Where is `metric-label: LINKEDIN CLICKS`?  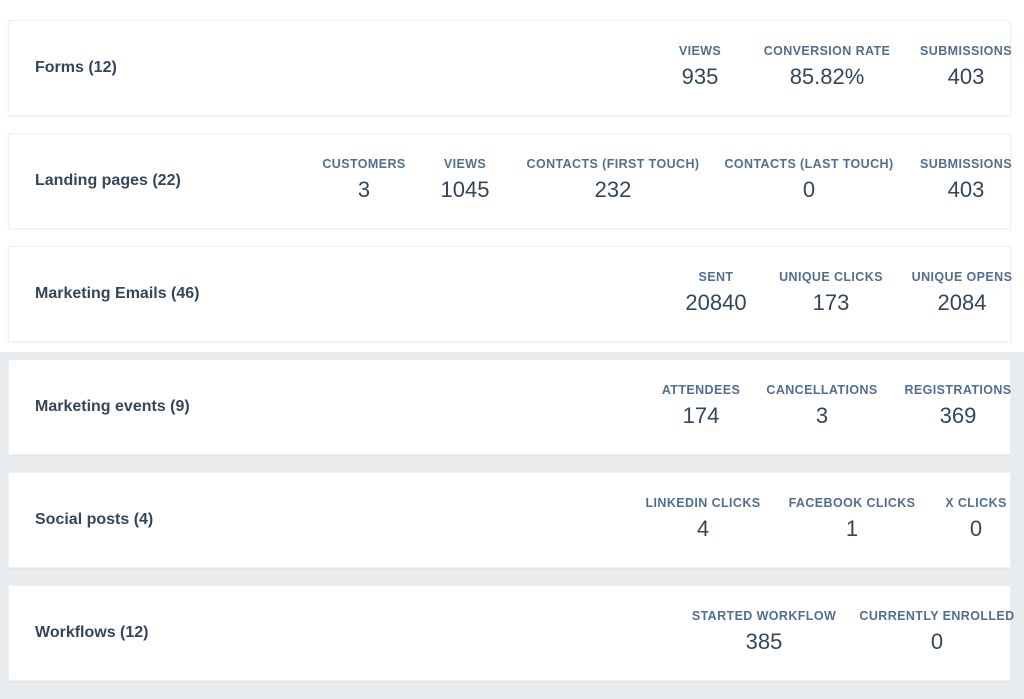
metric-label: LINKEDIN CLICKS is located at coordinates (703, 503).